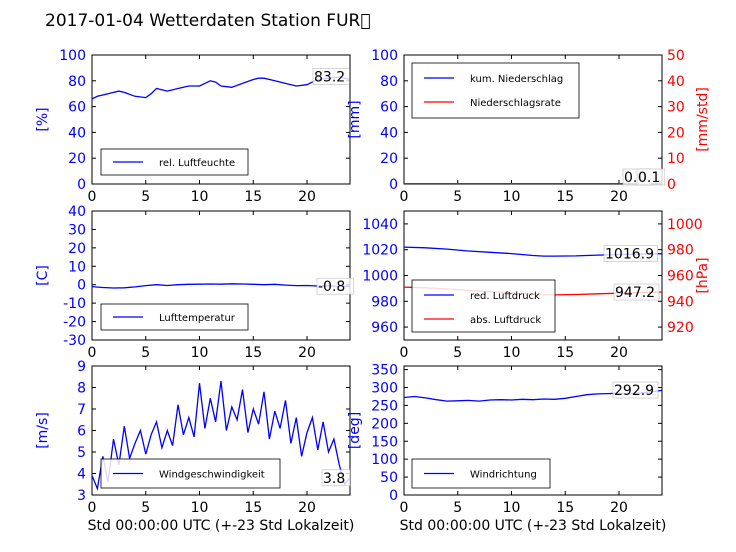  Describe the element at coordinates (331, 287) in the screenshot. I see `value-annotation: -0.8` at that location.